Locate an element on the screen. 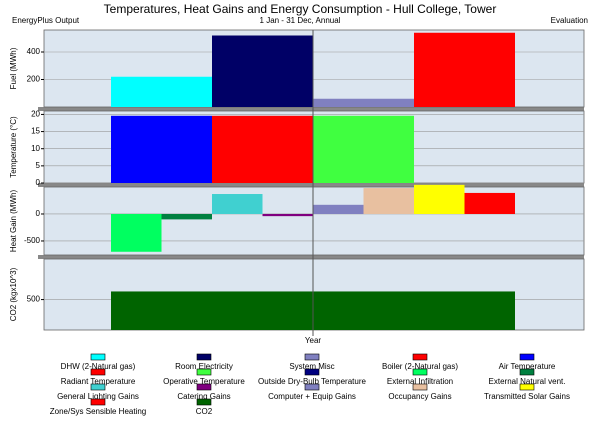  legend-label: Air Temperature is located at coordinates (527, 366).